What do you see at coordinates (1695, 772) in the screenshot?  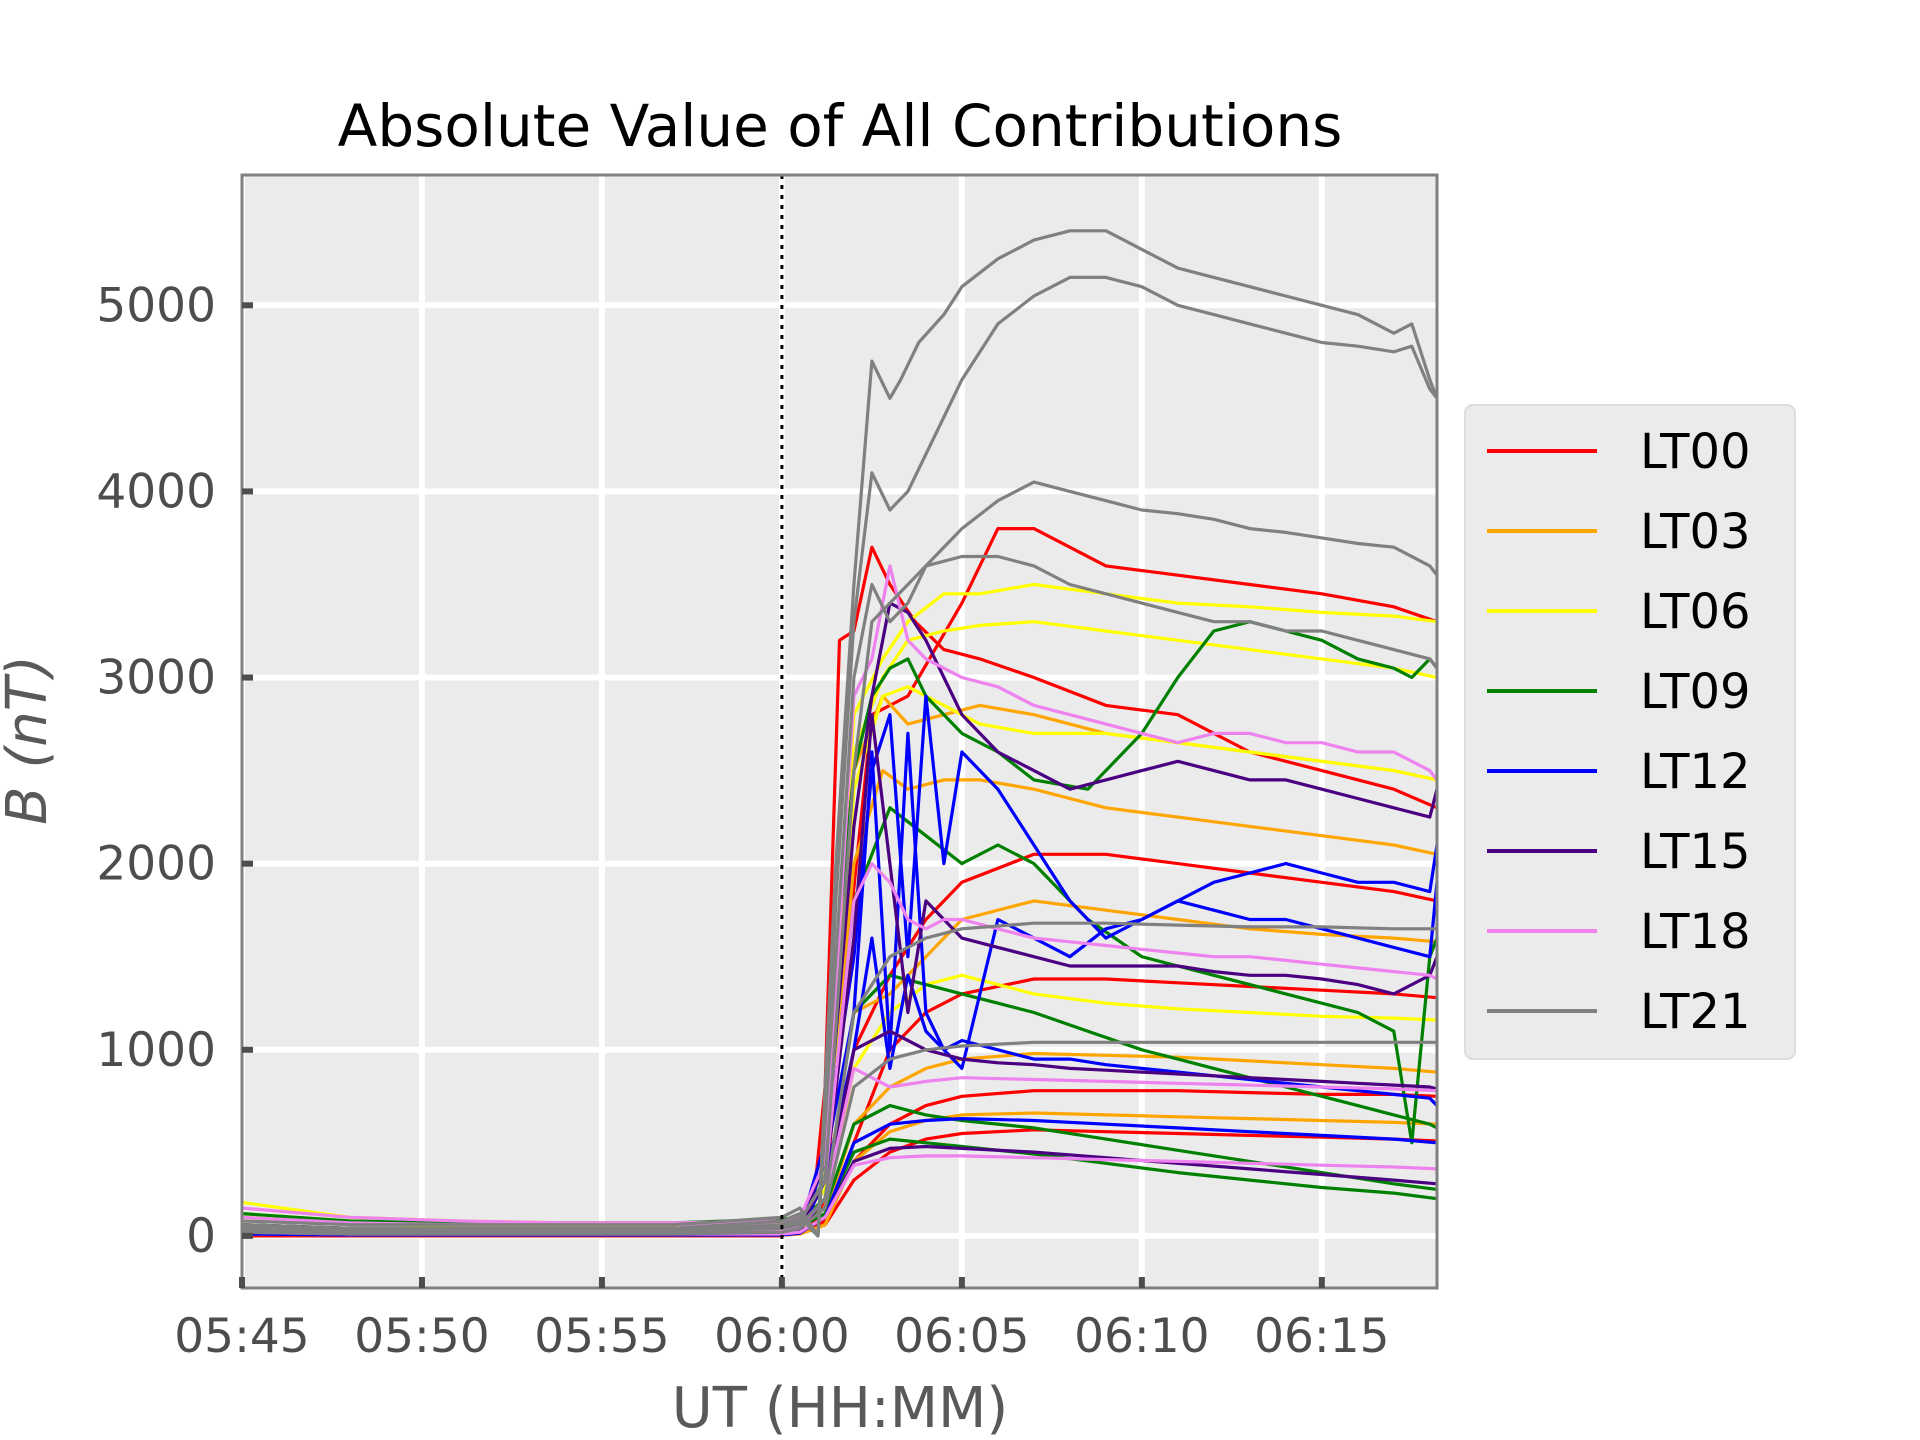 I see `legend-label: LT12` at bounding box center [1695, 772].